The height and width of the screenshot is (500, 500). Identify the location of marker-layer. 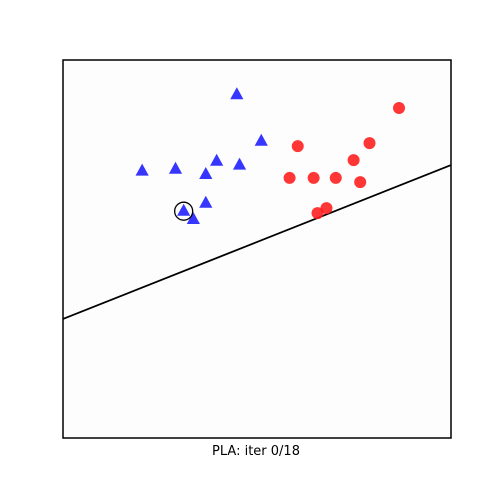
(270, 156).